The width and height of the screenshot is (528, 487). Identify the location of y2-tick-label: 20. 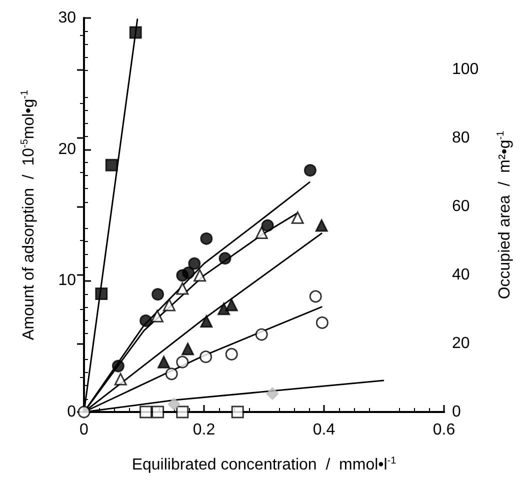
(461, 343).